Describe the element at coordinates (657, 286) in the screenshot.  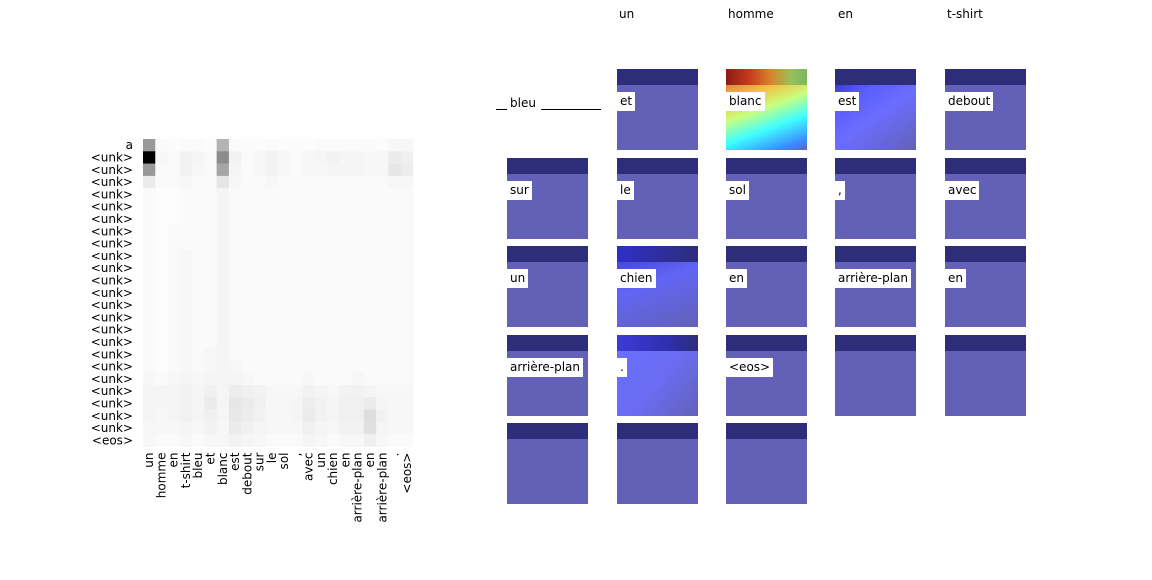
I see `attention-tile: chien` at that location.